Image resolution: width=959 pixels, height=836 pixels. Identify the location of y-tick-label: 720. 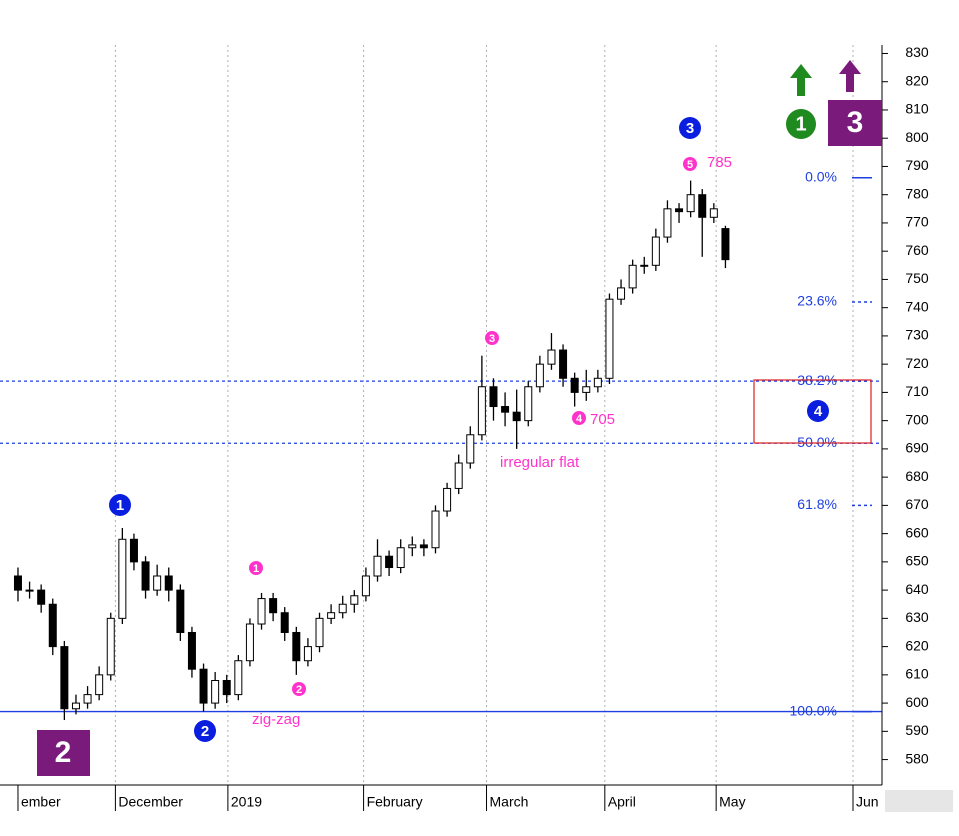
(917, 363).